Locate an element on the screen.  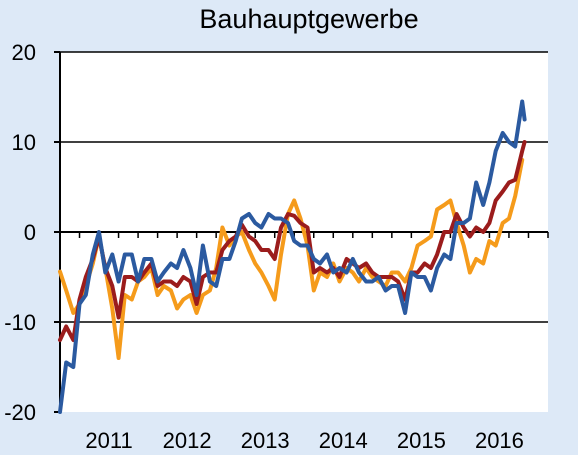
chart-title: Bauhauptgewerbe is located at coordinates (309, 19).